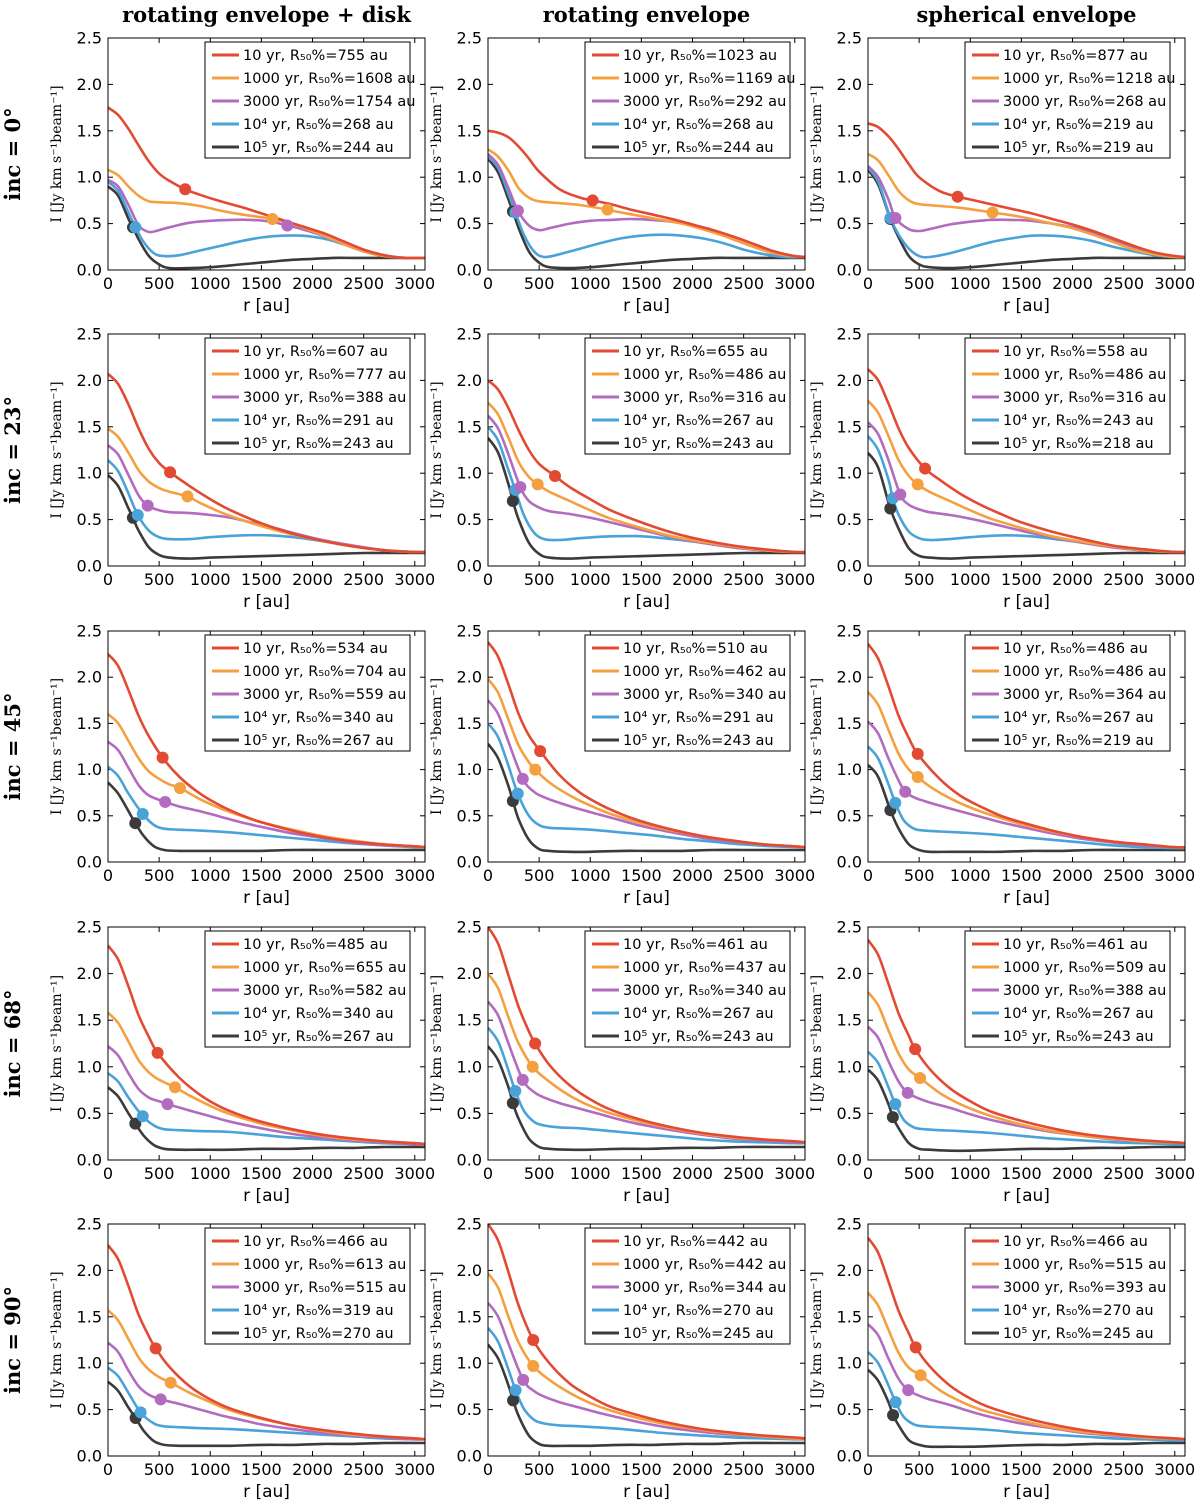 The height and width of the screenshot is (1512, 1200). I want to click on legend-label: 1000 yr, R₅₀%=1608 au, so click(329, 79).